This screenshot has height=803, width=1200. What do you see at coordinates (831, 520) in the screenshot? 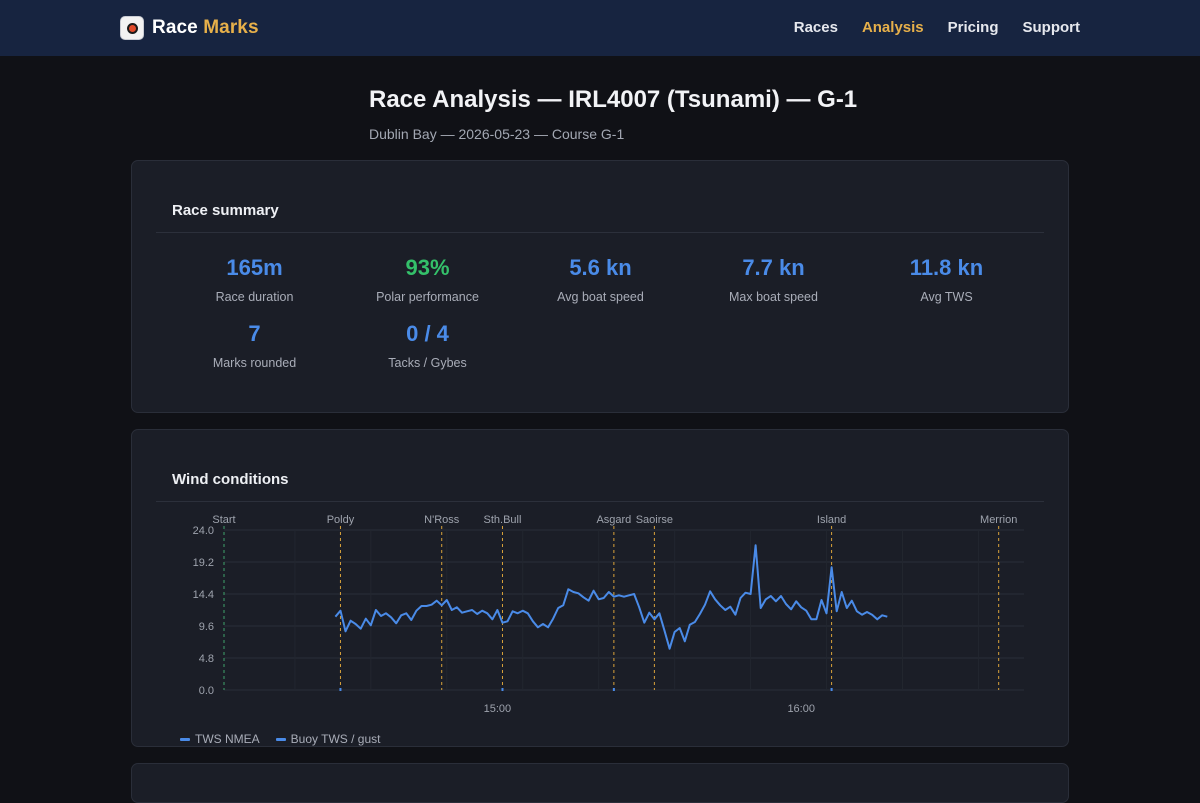
I see `mark-label: Island` at bounding box center [831, 520].